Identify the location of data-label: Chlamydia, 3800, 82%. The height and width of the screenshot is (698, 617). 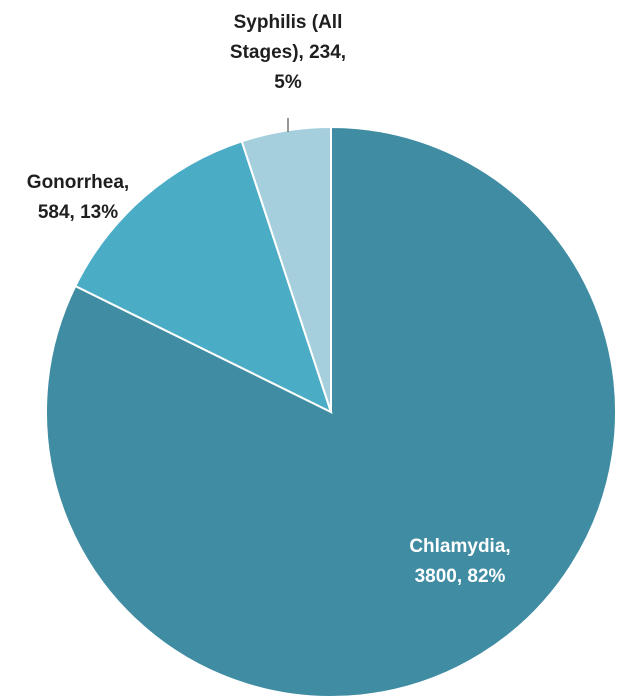
(459, 561).